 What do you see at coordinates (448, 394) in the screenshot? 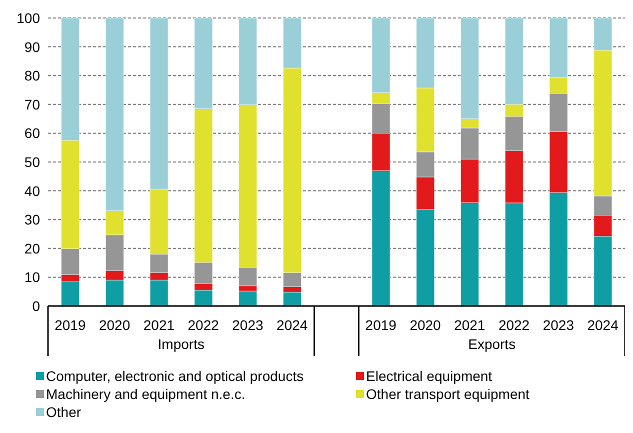
I see `legend-label: Other transport equipment` at bounding box center [448, 394].